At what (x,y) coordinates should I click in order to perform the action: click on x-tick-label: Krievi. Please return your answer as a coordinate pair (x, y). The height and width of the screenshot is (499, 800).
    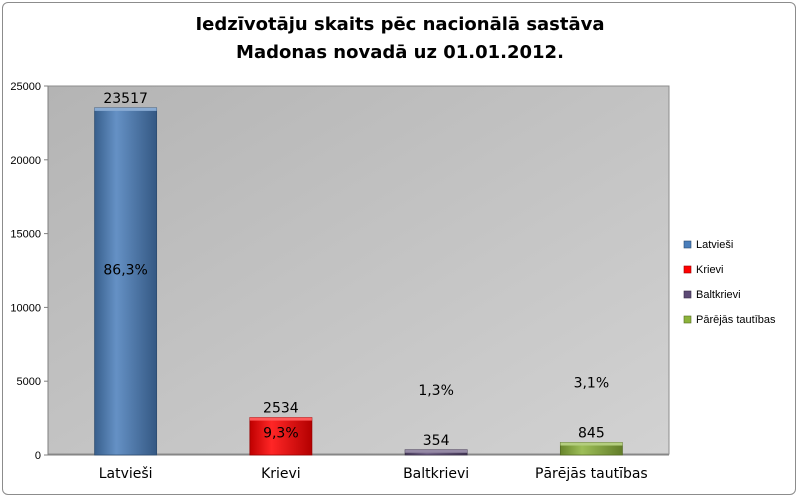
    Looking at the image, I should click on (281, 474).